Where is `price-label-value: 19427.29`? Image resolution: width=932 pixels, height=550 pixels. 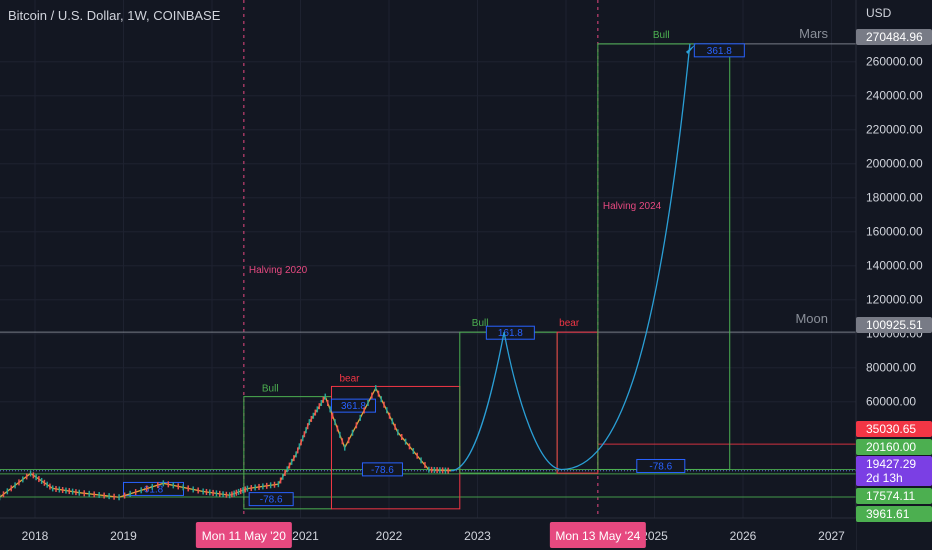
price-label-value: 19427.29 is located at coordinates (891, 464).